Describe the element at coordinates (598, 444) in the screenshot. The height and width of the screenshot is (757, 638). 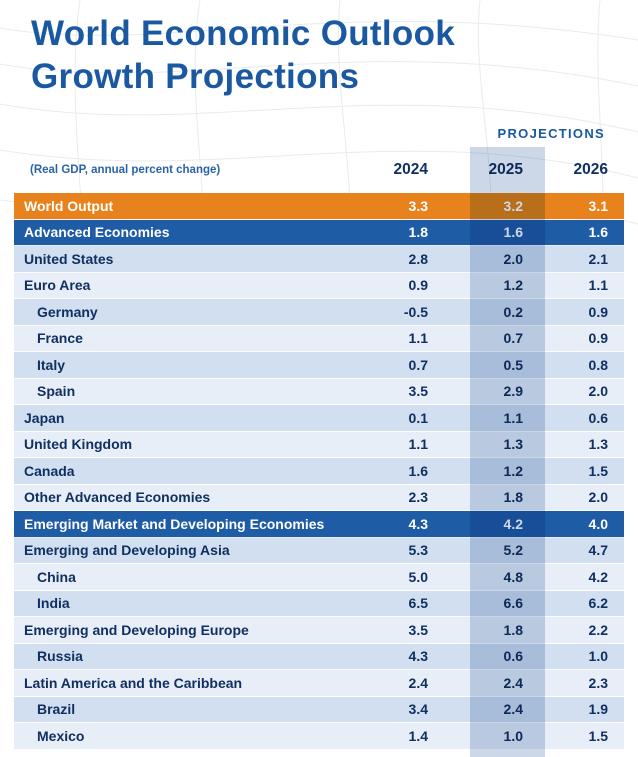
I see `value-2026: 1.3` at that location.